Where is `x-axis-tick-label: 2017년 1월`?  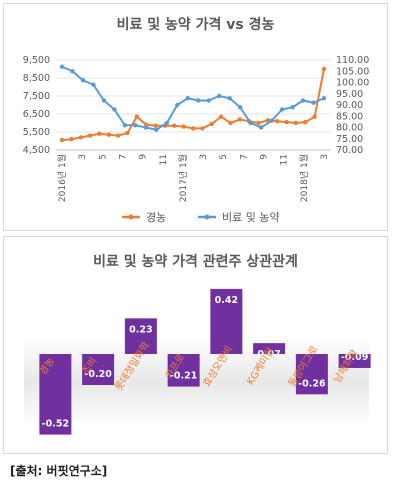
x-axis-tick-label: 2017년 1월 is located at coordinates (183, 178).